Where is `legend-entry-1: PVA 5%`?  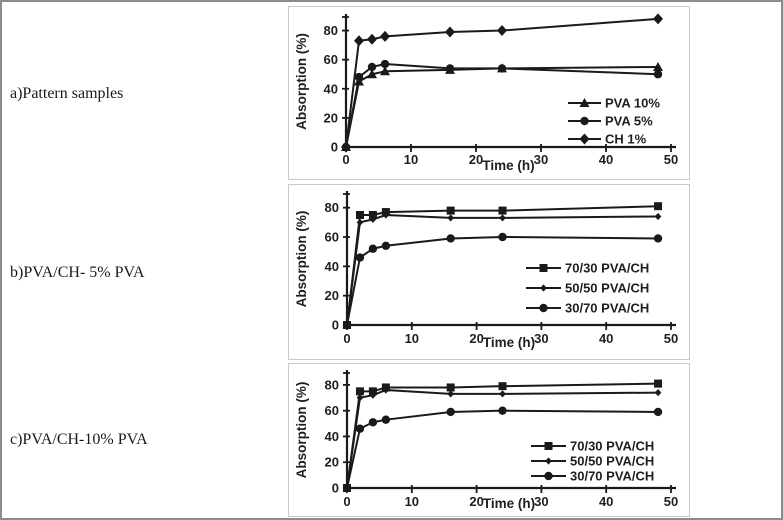 legend-entry-1: PVA 5% is located at coordinates (610, 121).